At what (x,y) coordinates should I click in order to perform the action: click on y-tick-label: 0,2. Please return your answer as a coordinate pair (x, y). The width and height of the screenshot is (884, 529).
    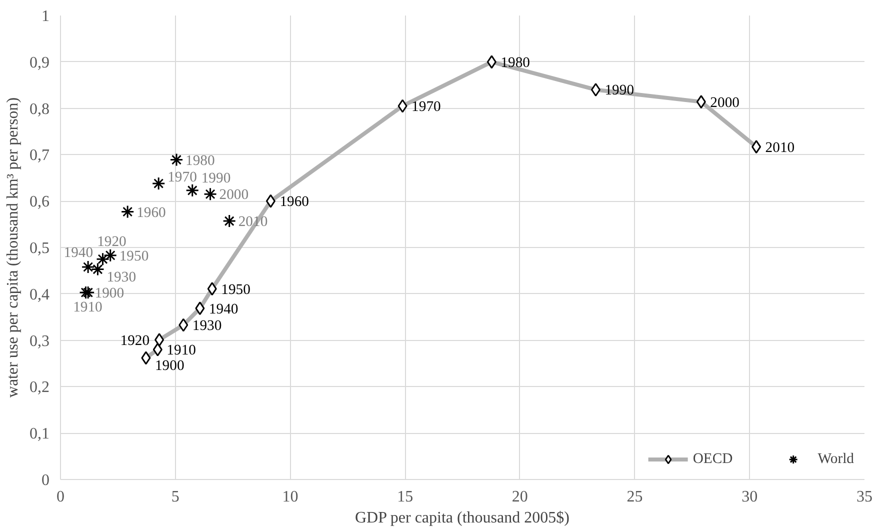
    Looking at the image, I should click on (40, 387).